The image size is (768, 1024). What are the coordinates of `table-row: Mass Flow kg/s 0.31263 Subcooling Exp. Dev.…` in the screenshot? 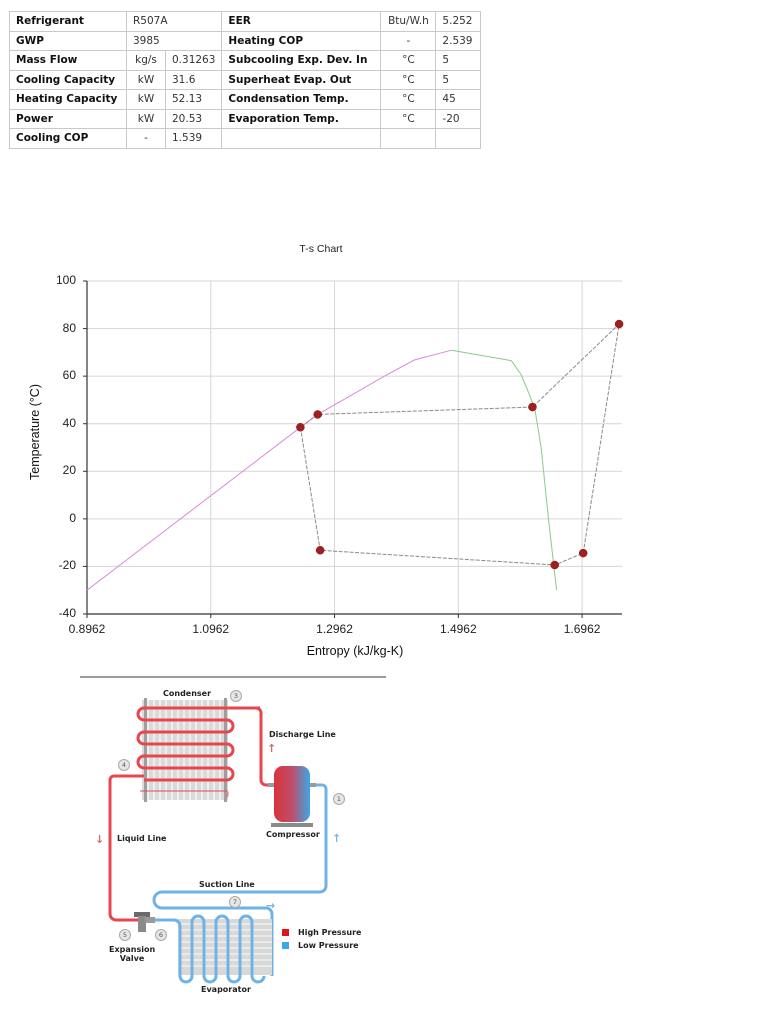 It's located at (245, 60).